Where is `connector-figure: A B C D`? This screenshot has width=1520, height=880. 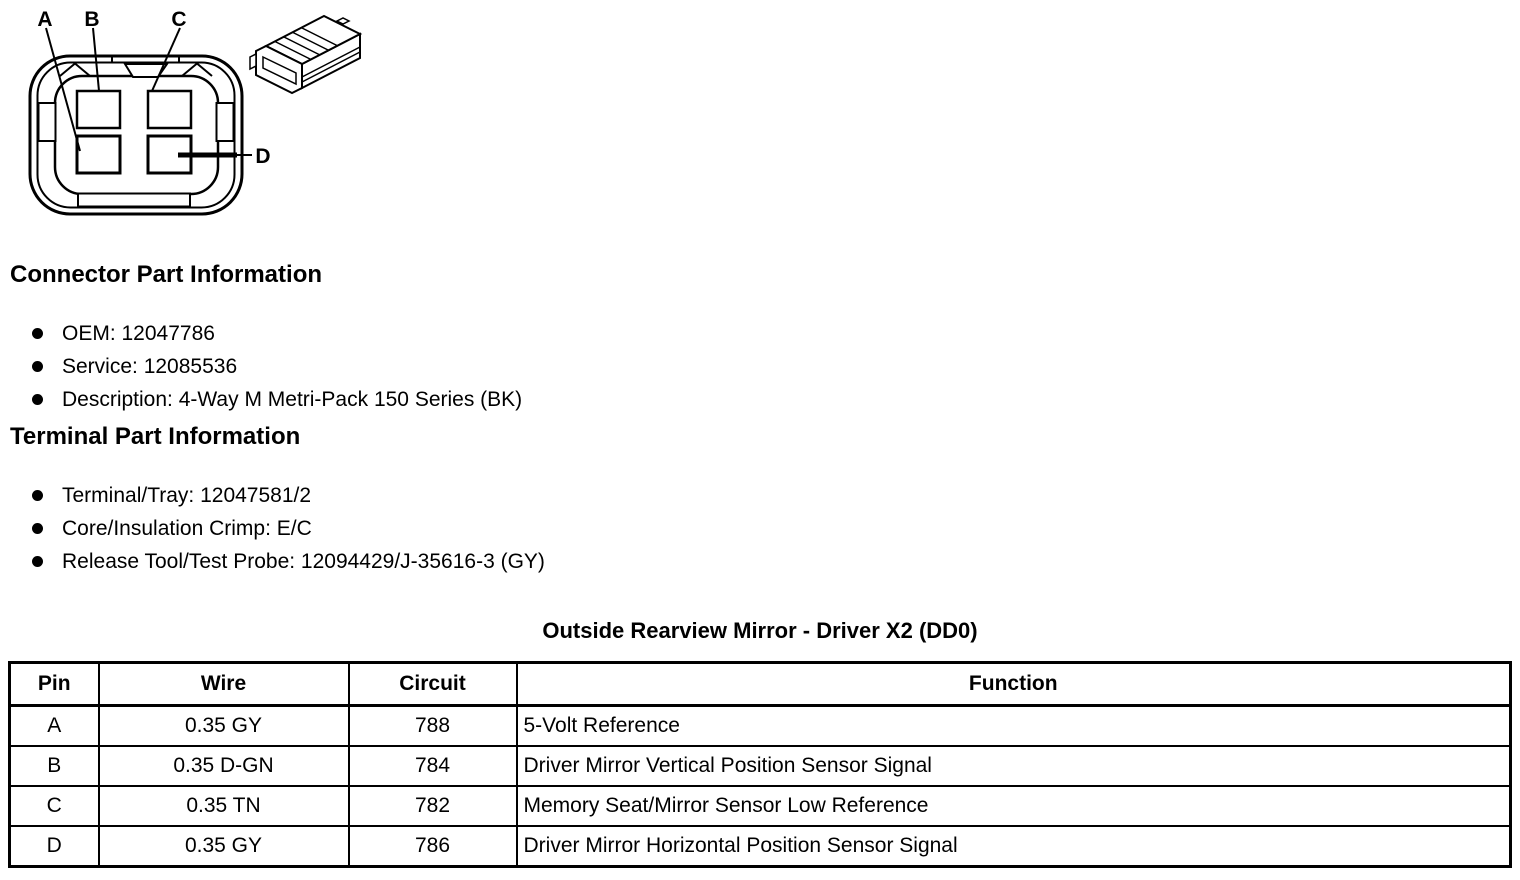 connector-figure: A B C D is located at coordinates (195, 112).